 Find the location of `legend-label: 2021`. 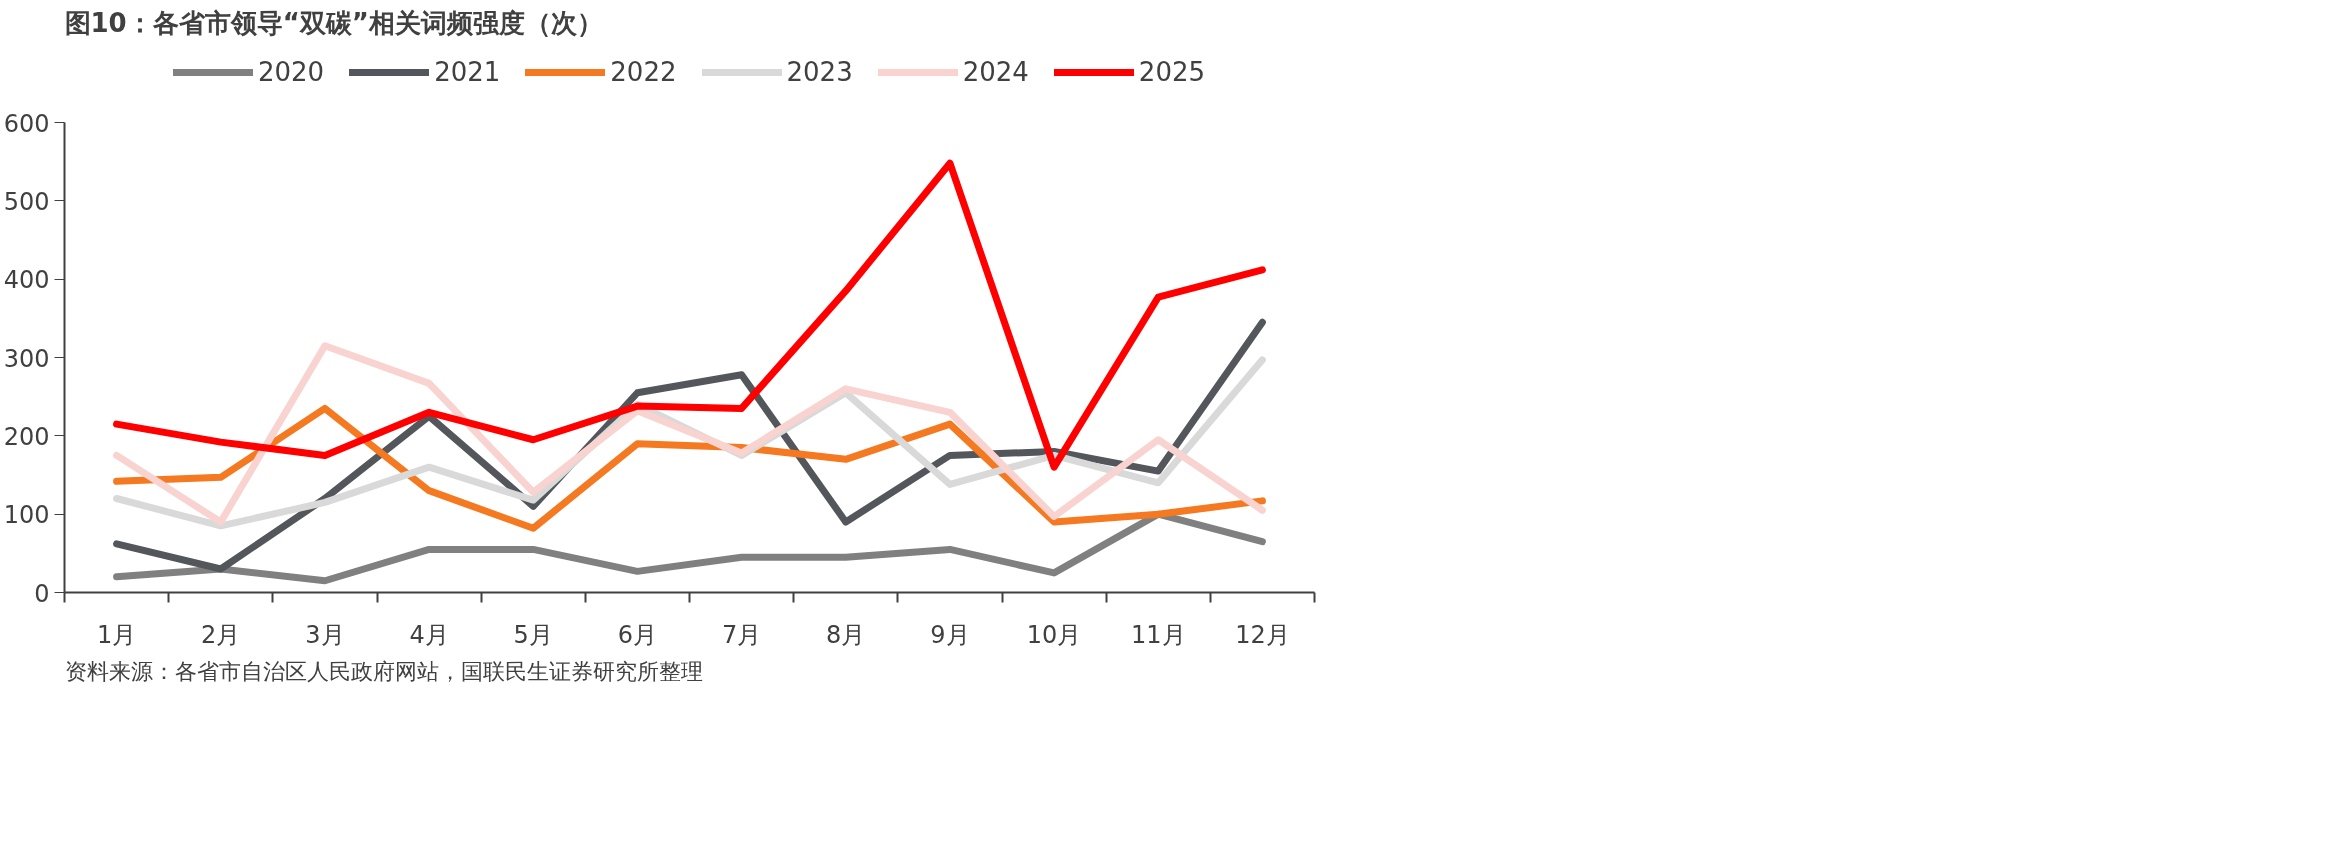

legend-label: 2021 is located at coordinates (467, 72).